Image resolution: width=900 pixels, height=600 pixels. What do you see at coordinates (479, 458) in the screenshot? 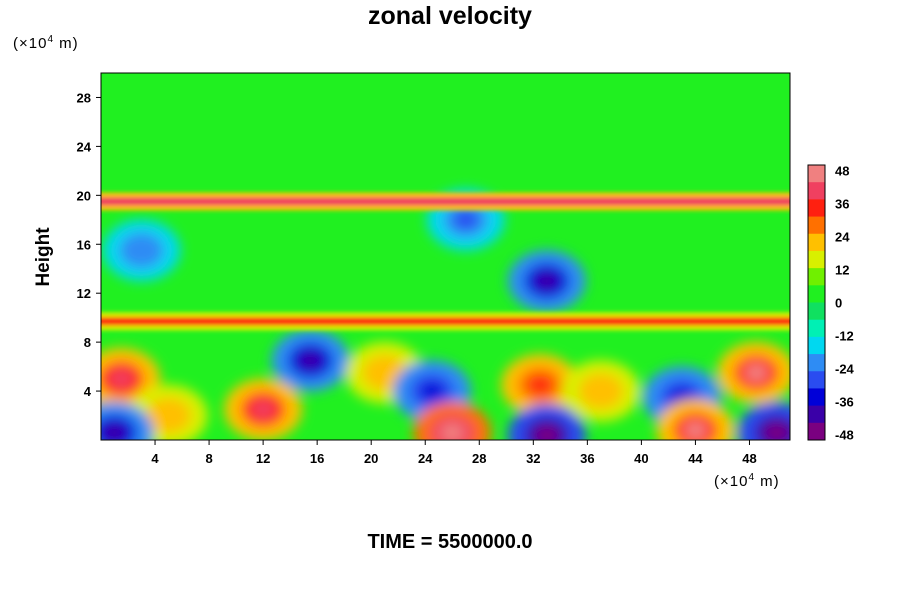
I see `x-tick-label: 28` at bounding box center [479, 458].